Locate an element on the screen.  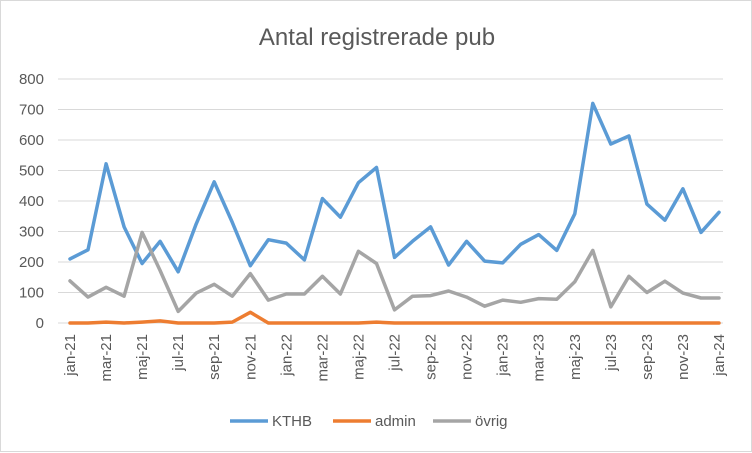
x-tick-label: maj-22 is located at coordinates (358, 357).